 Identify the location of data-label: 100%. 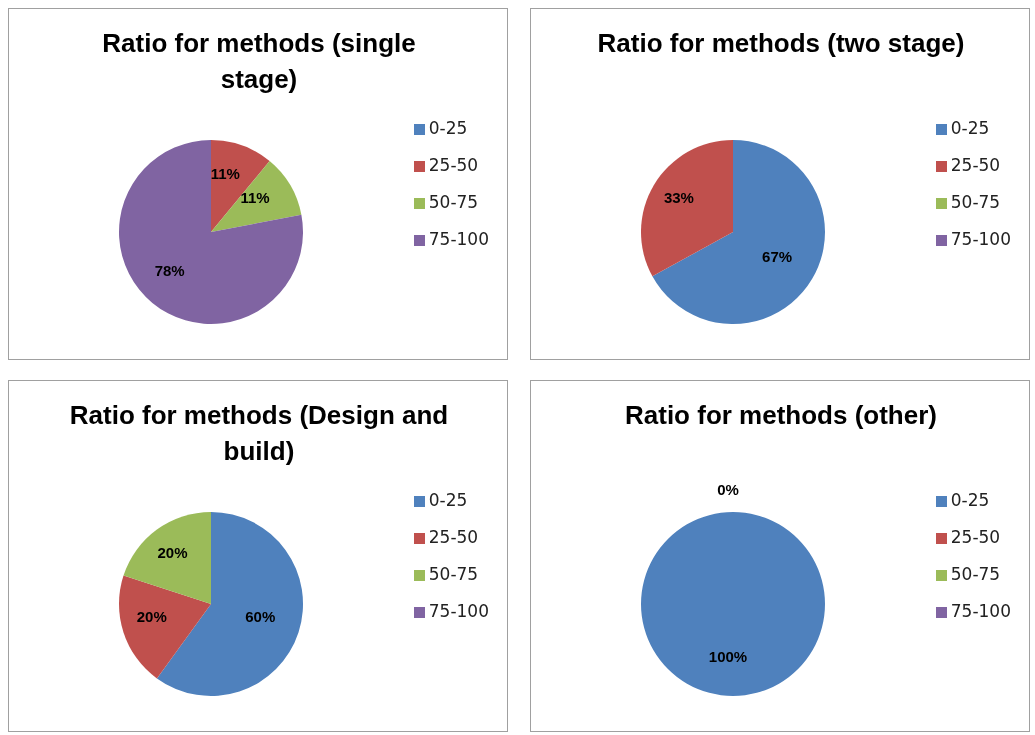
(728, 656).